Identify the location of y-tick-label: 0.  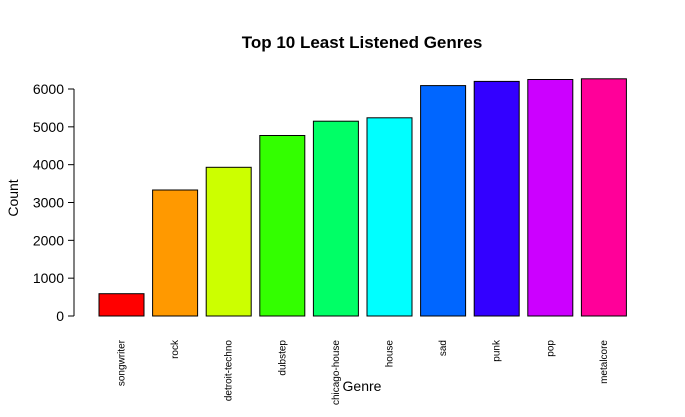
(60, 316).